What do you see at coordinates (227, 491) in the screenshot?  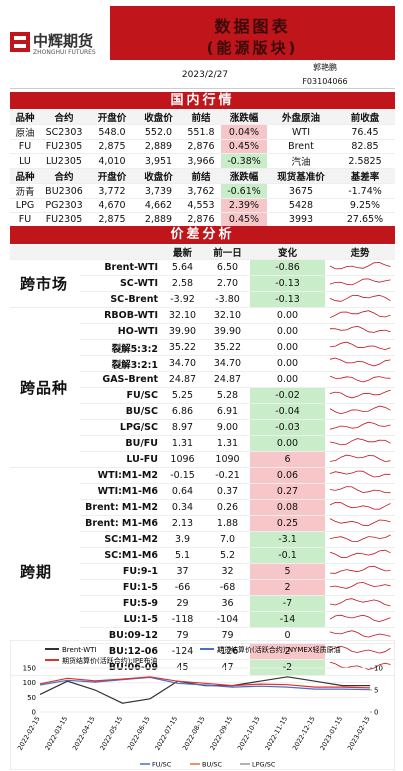 I see `prev: 0.37` at bounding box center [227, 491].